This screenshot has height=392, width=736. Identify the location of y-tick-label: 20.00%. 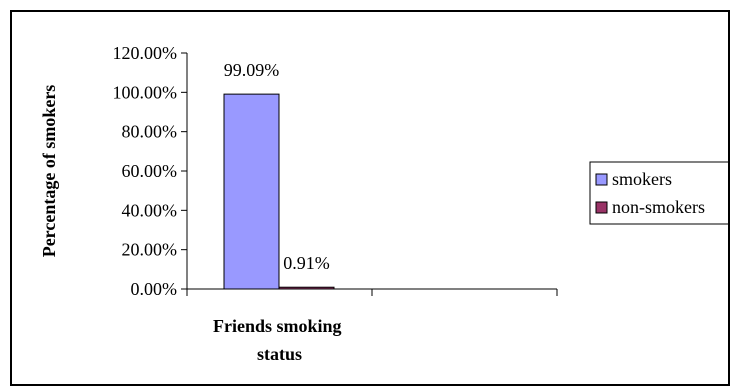
(150, 250).